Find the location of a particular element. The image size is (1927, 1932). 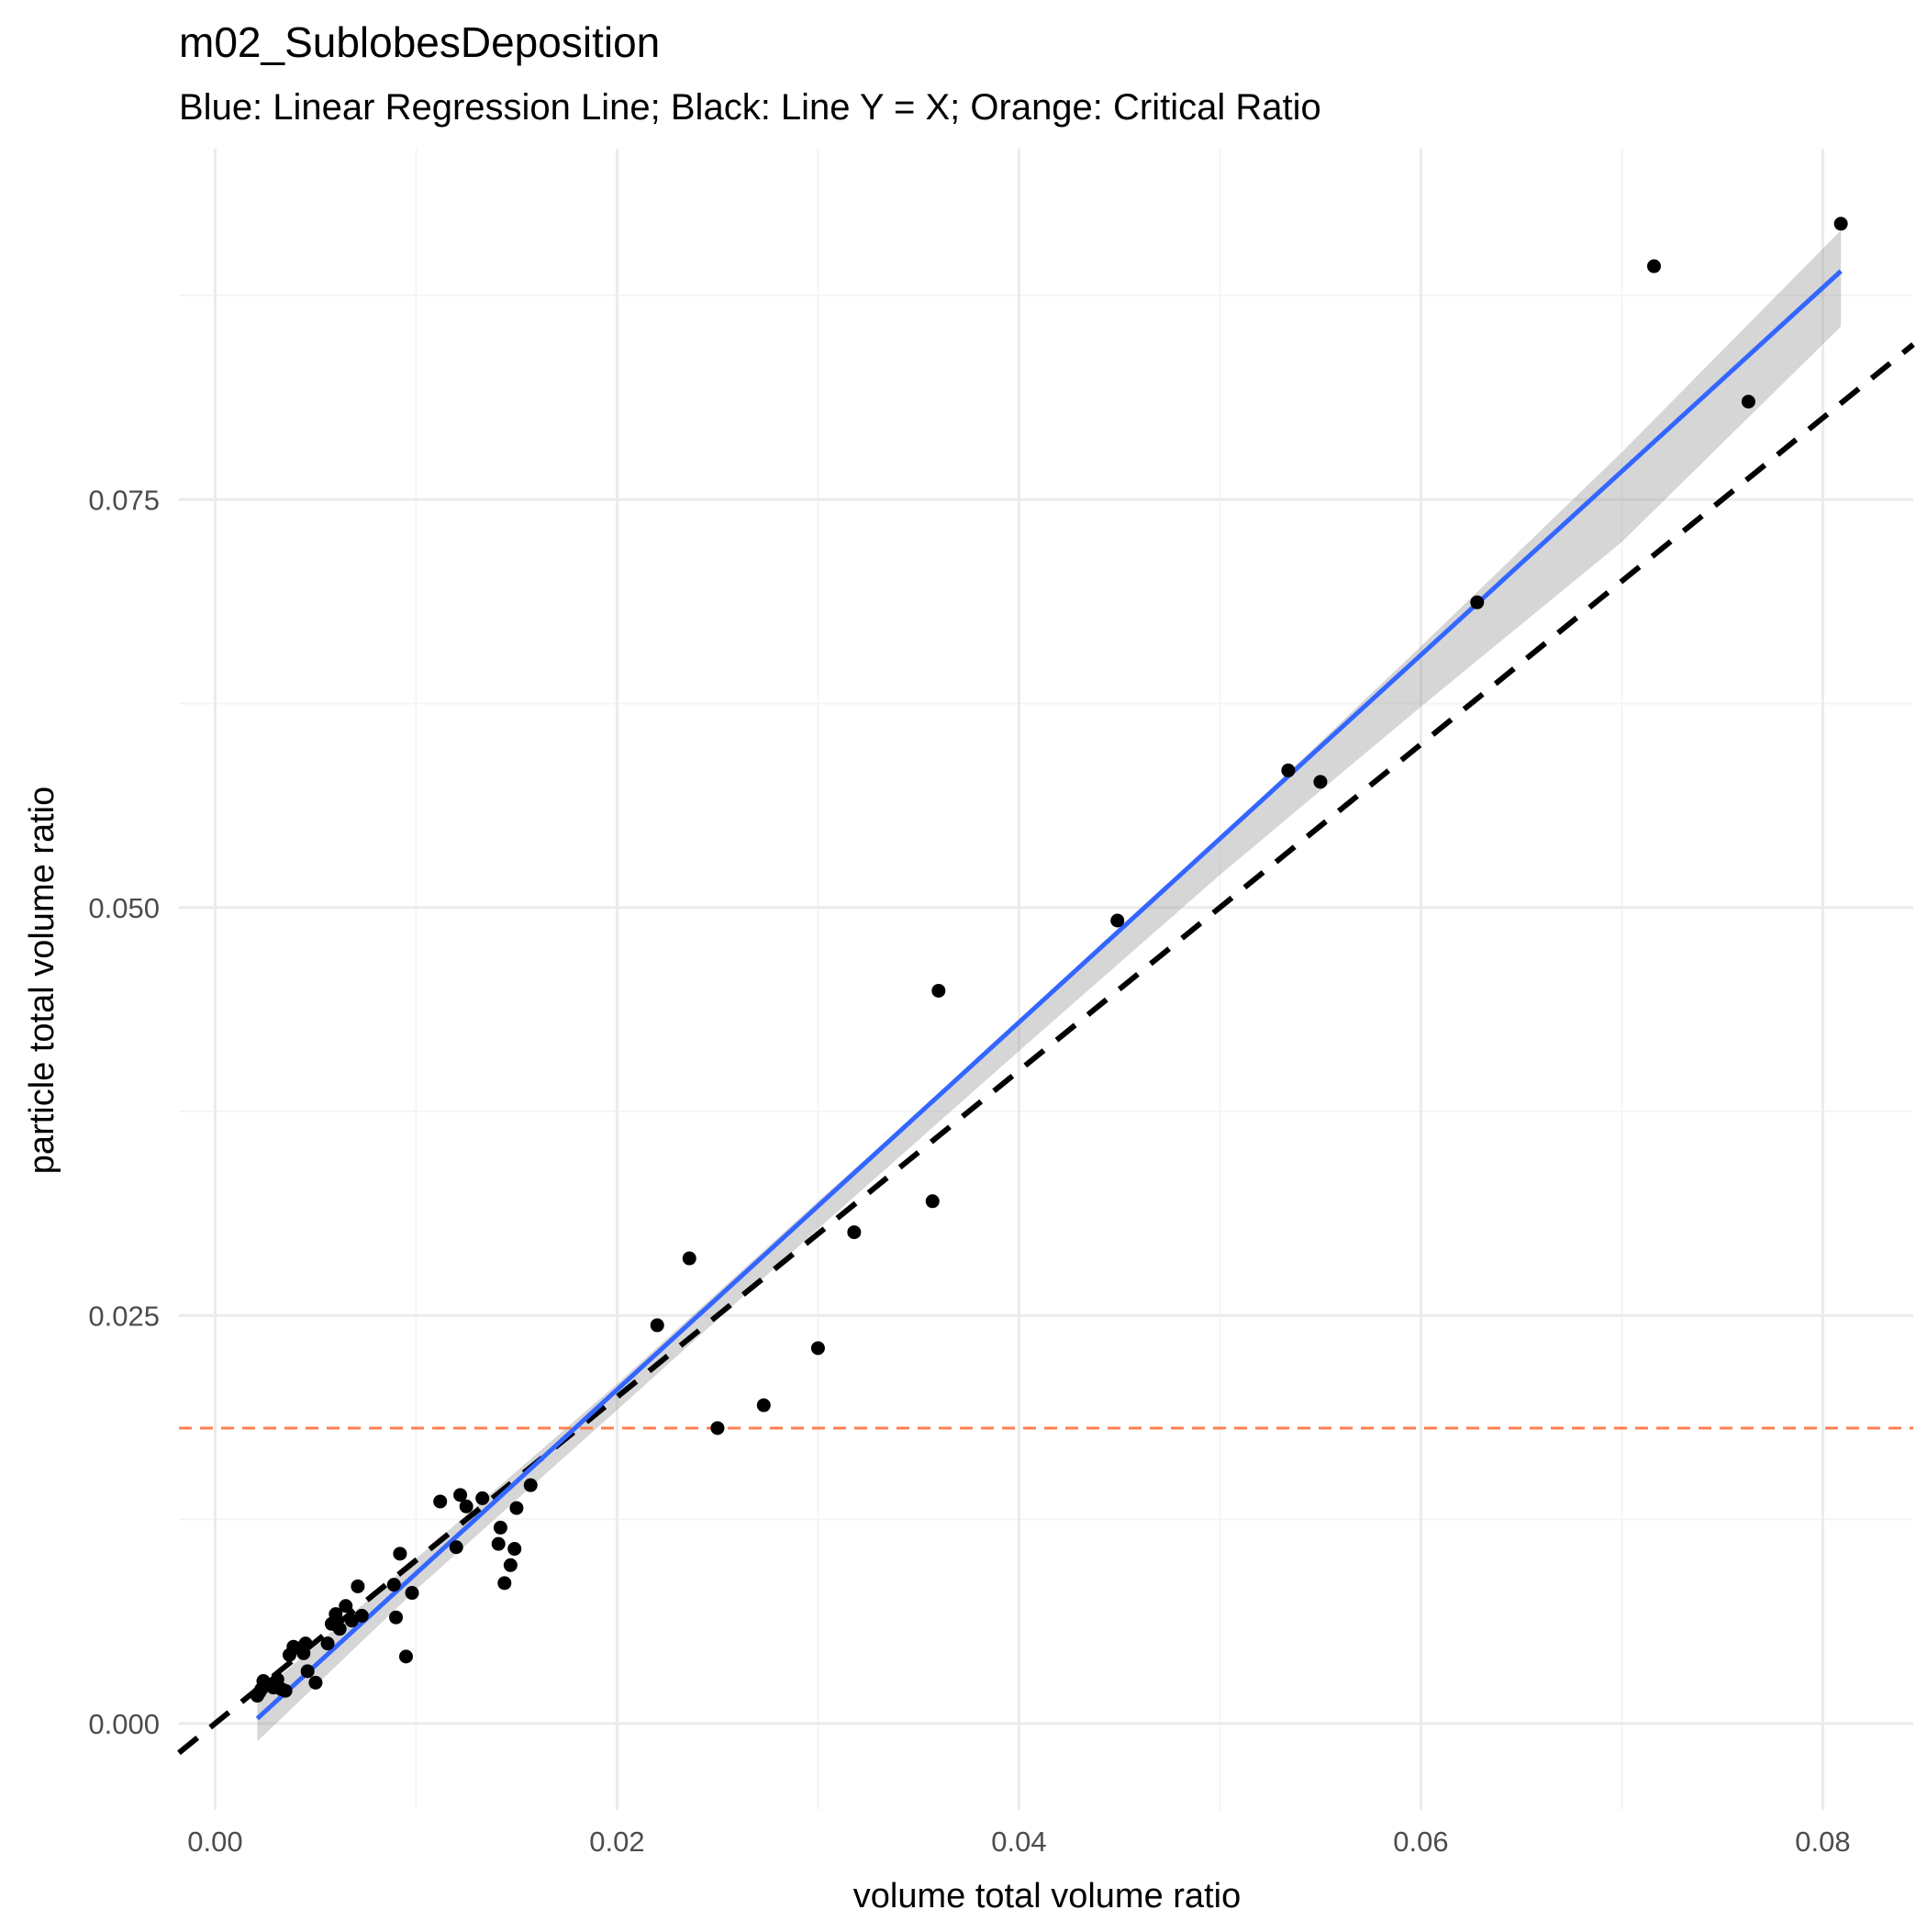

x-tick-label: 0.00 is located at coordinates (214, 1842).